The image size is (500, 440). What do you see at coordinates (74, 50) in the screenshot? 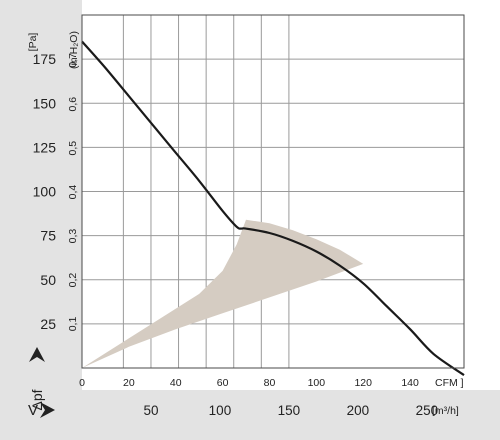
I see `inh2o-unit-label: (in H₂O)` at bounding box center [74, 50].